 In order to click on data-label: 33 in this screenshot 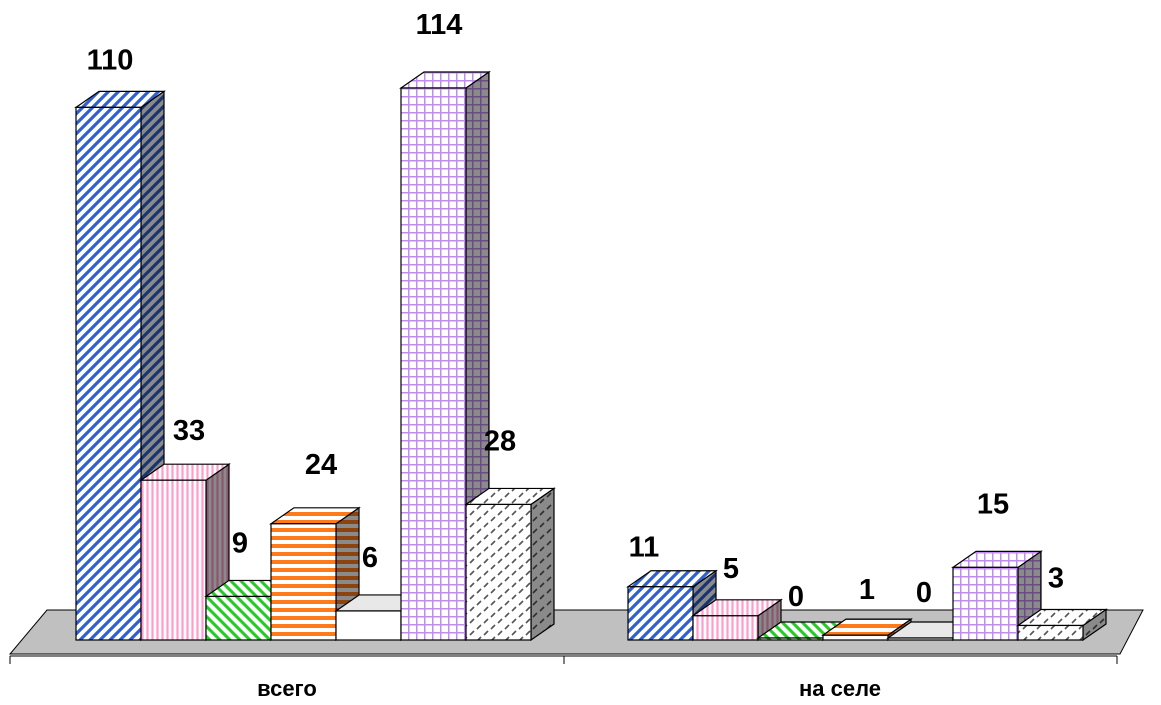, I will do `click(189, 431)`.